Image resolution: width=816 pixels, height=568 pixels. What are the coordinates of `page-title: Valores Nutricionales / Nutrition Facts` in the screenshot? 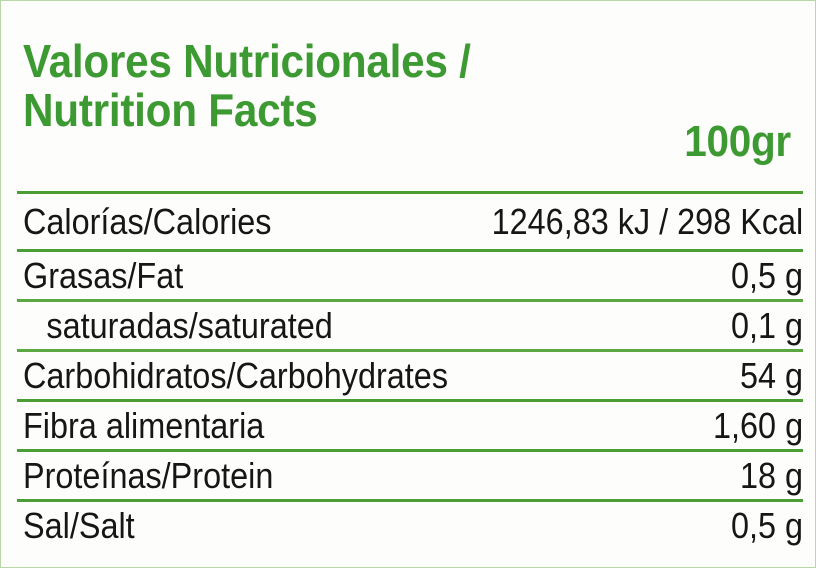 It's located at (333, 86).